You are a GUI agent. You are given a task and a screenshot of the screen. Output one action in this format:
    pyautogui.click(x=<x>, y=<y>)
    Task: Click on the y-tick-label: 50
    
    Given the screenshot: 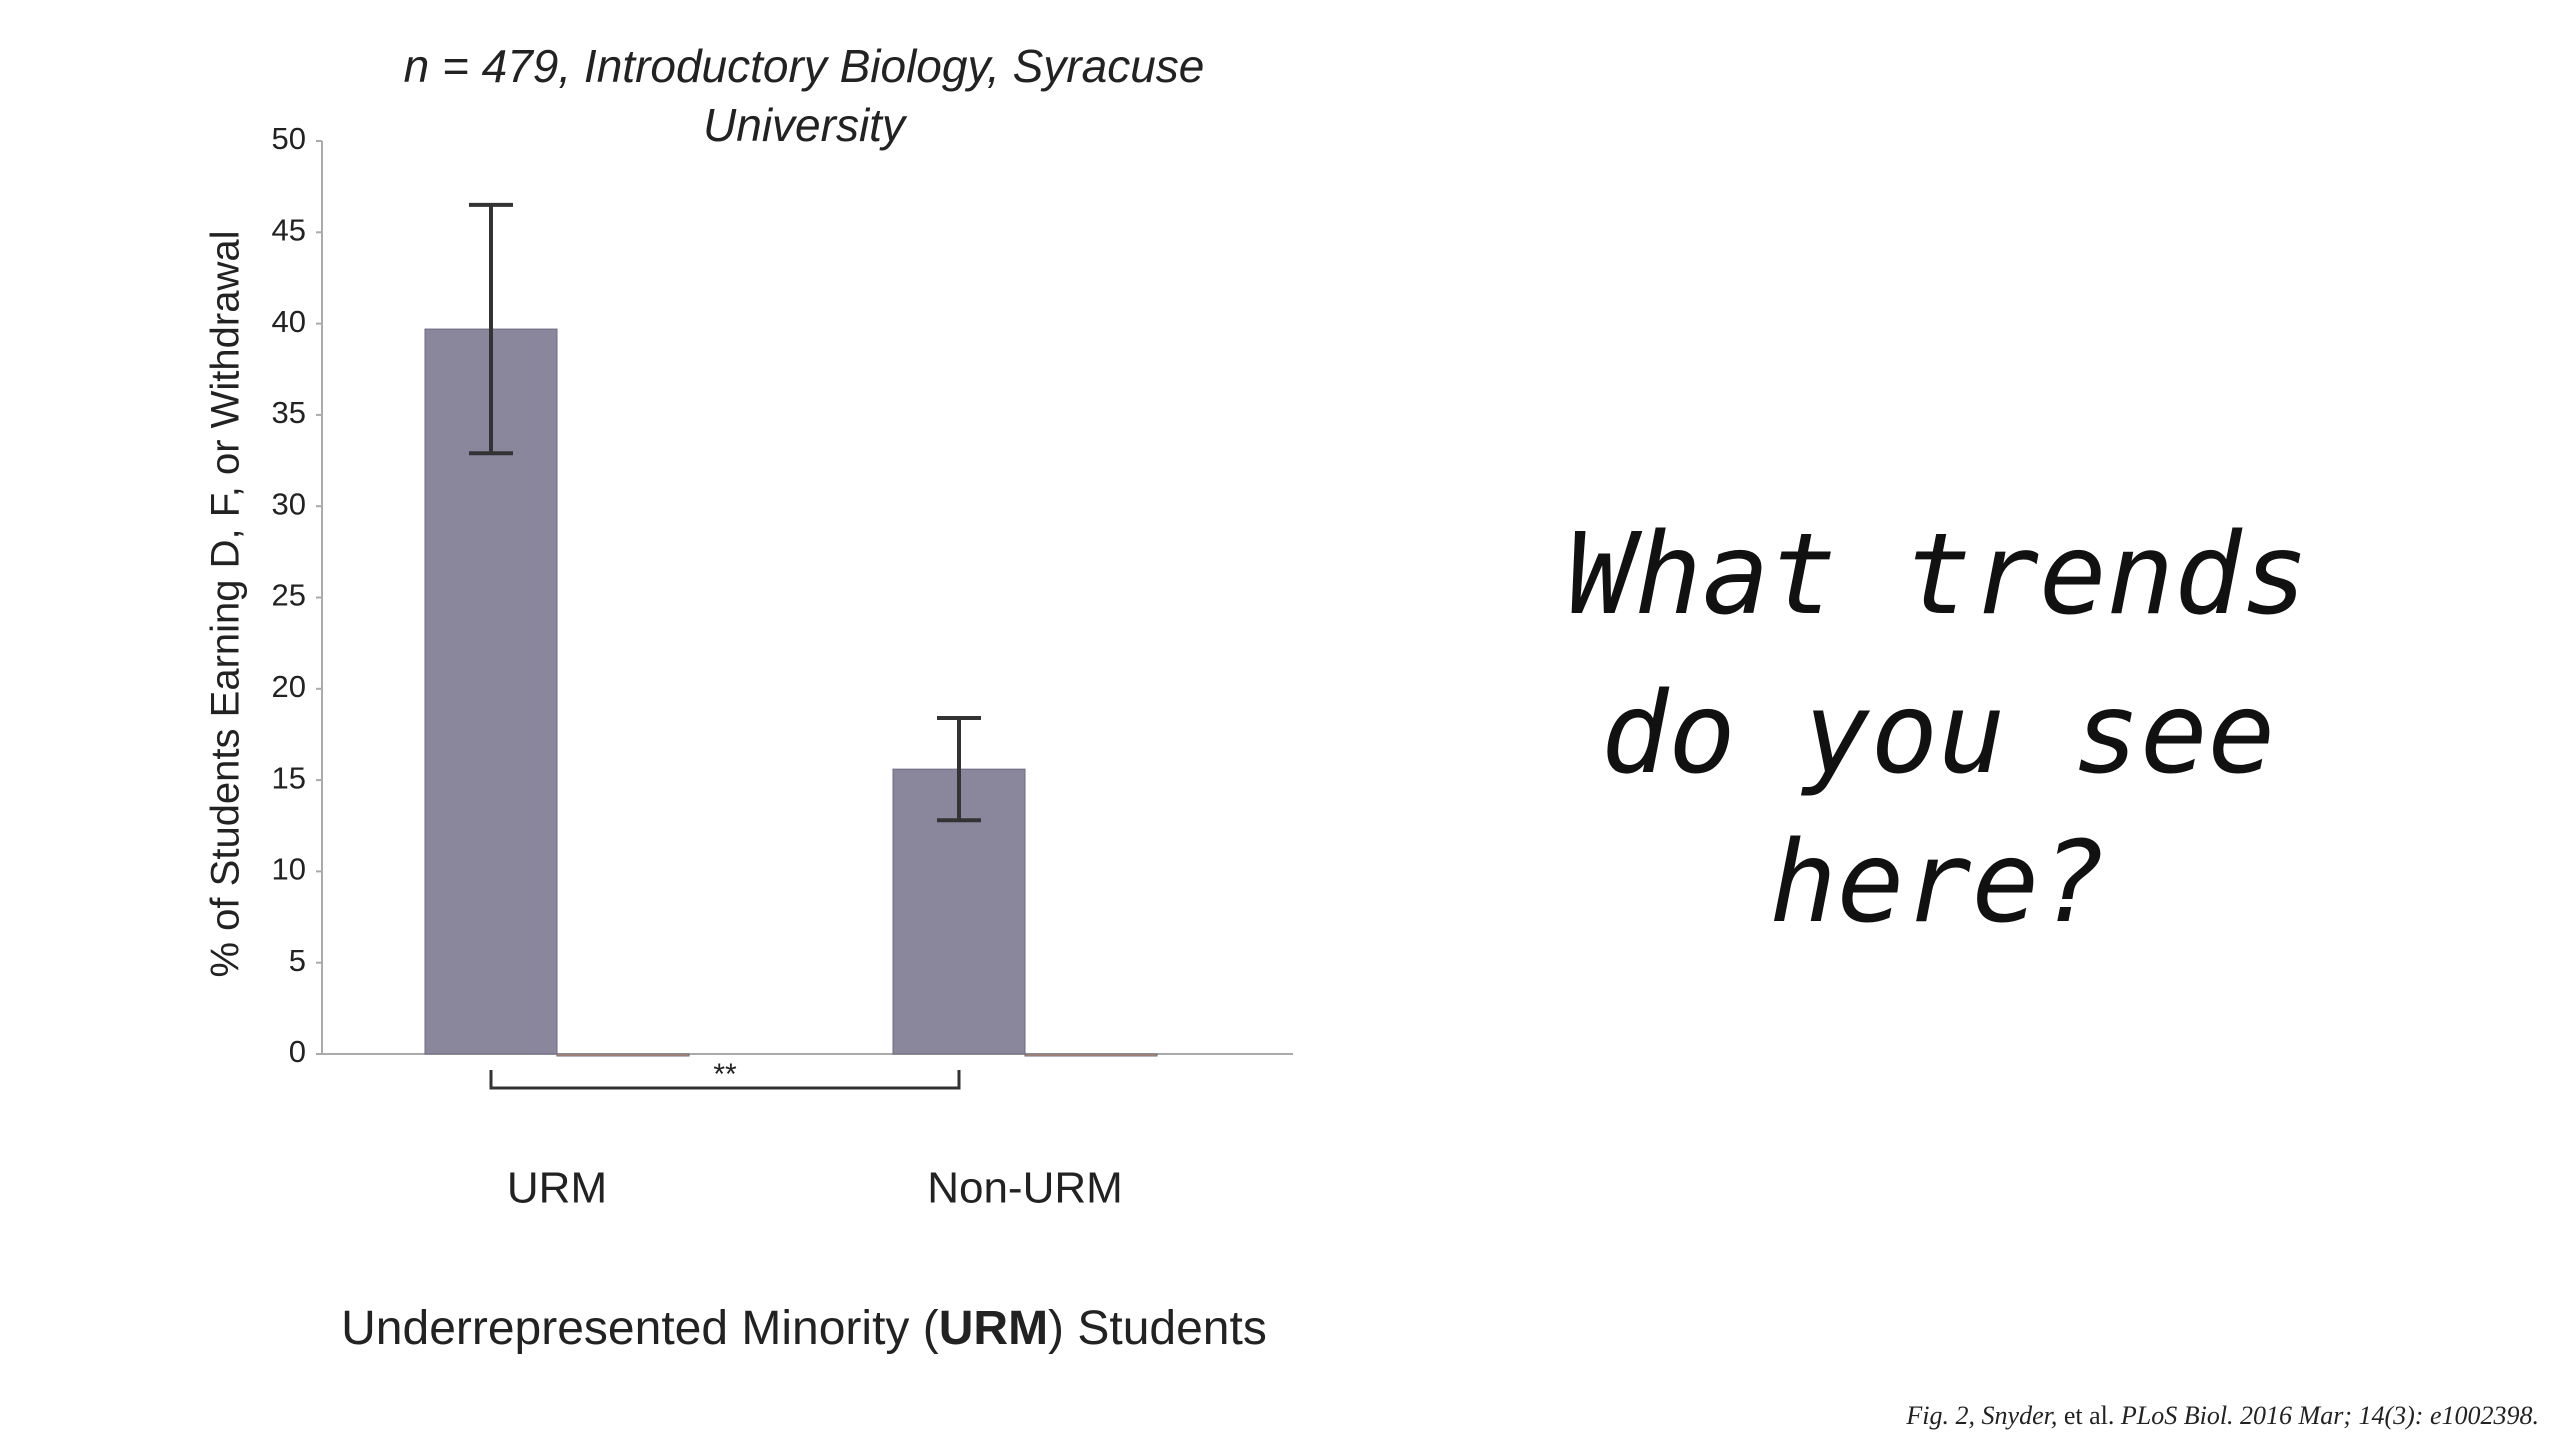 What is the action you would take?
    pyautogui.click(x=289, y=138)
    